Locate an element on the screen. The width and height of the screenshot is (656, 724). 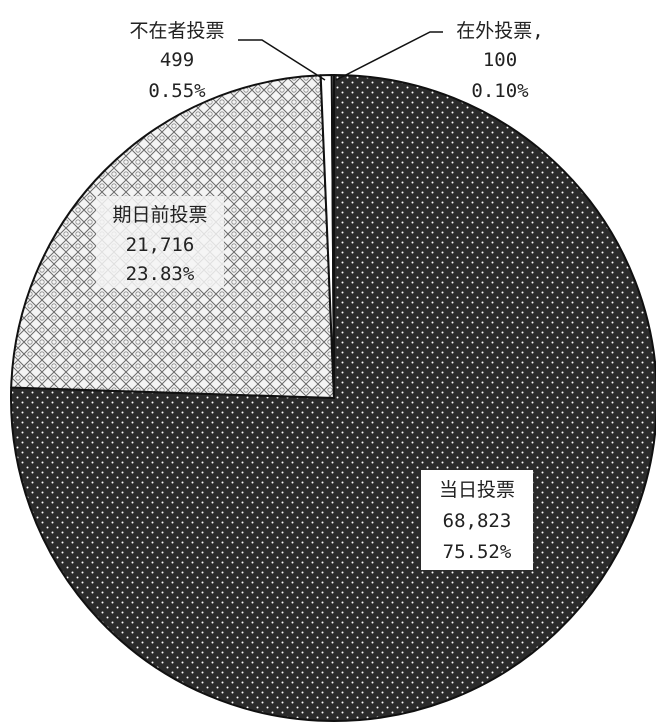
label-overseas: 在外投票, 100 0.10% is located at coordinates (499, 61).